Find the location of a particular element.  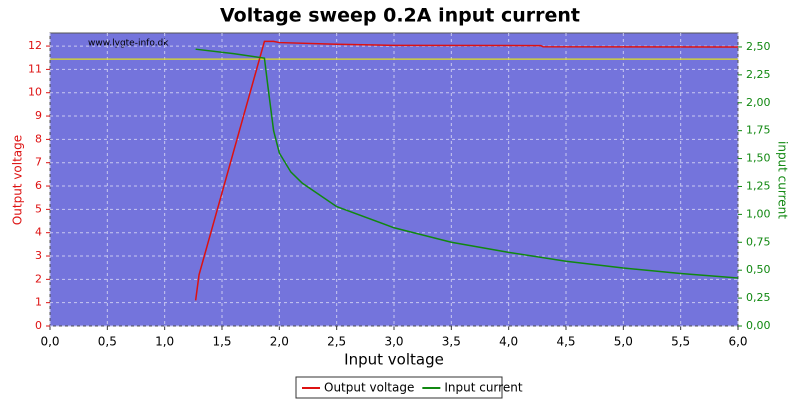

y-tick-label: 0 is located at coordinates (38, 325).